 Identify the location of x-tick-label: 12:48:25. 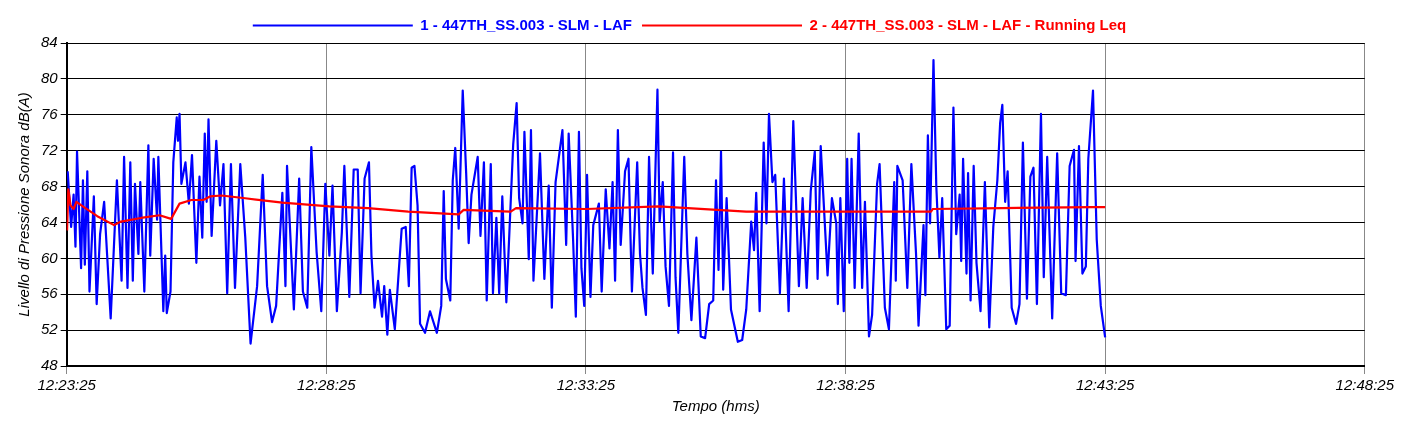
(1365, 385).